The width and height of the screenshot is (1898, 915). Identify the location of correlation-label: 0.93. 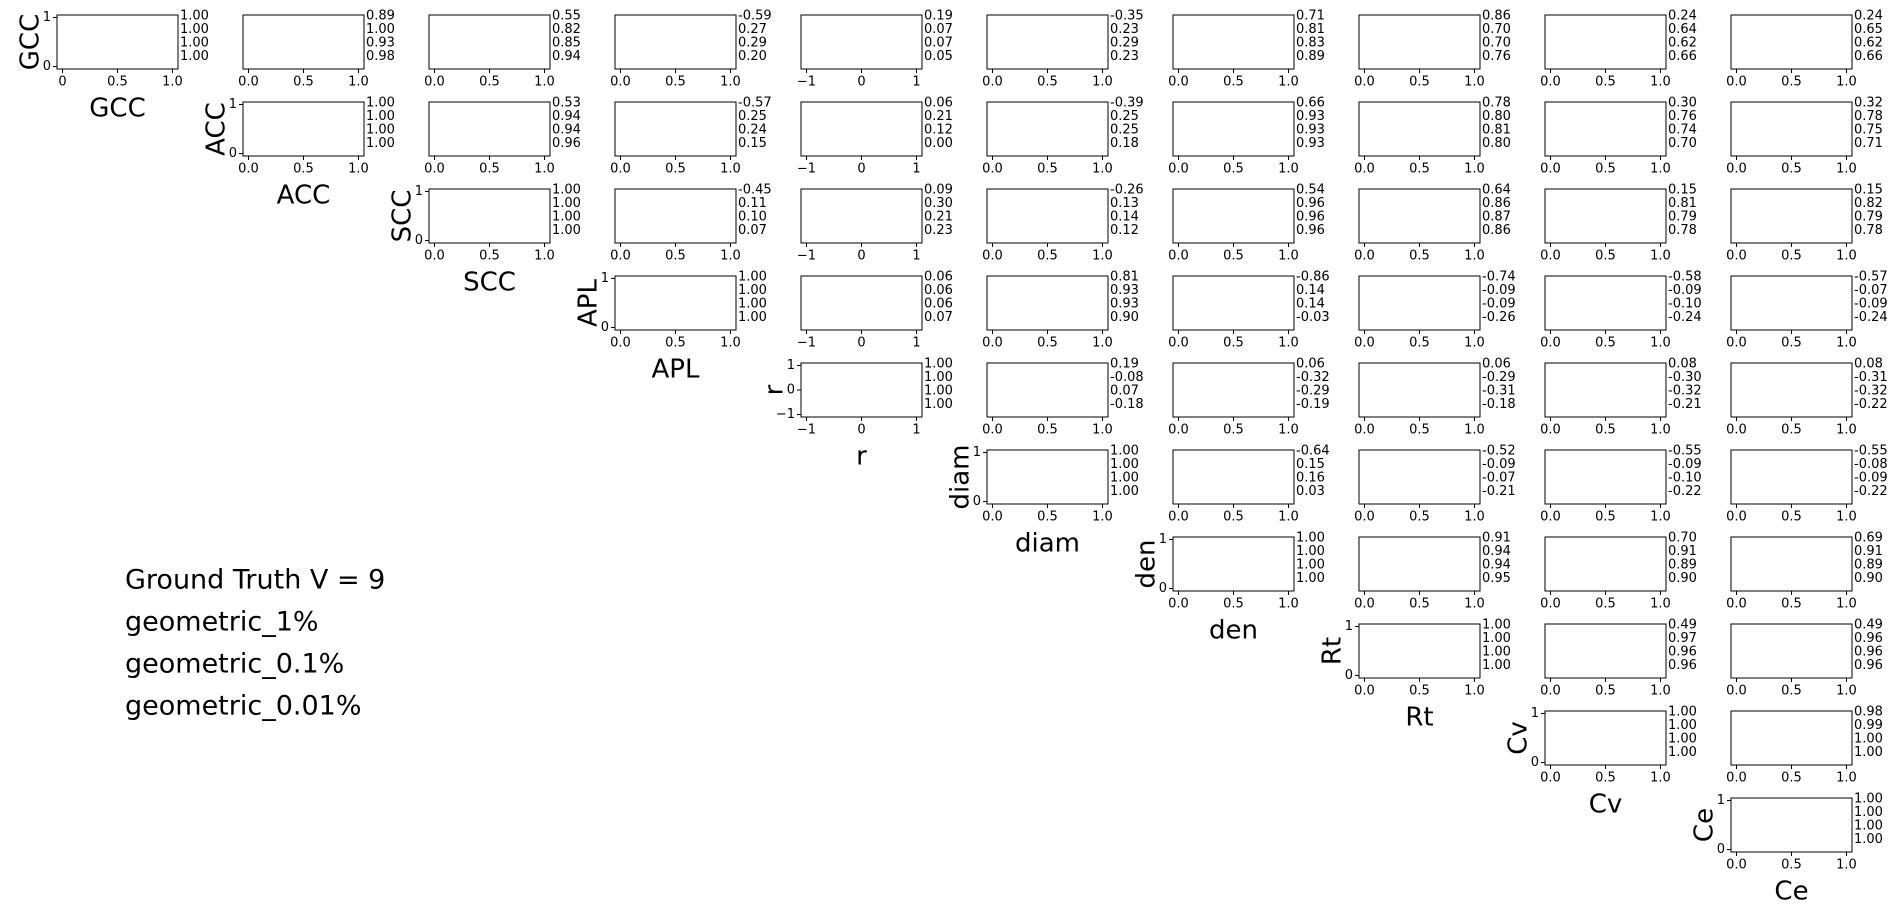
(380, 43).